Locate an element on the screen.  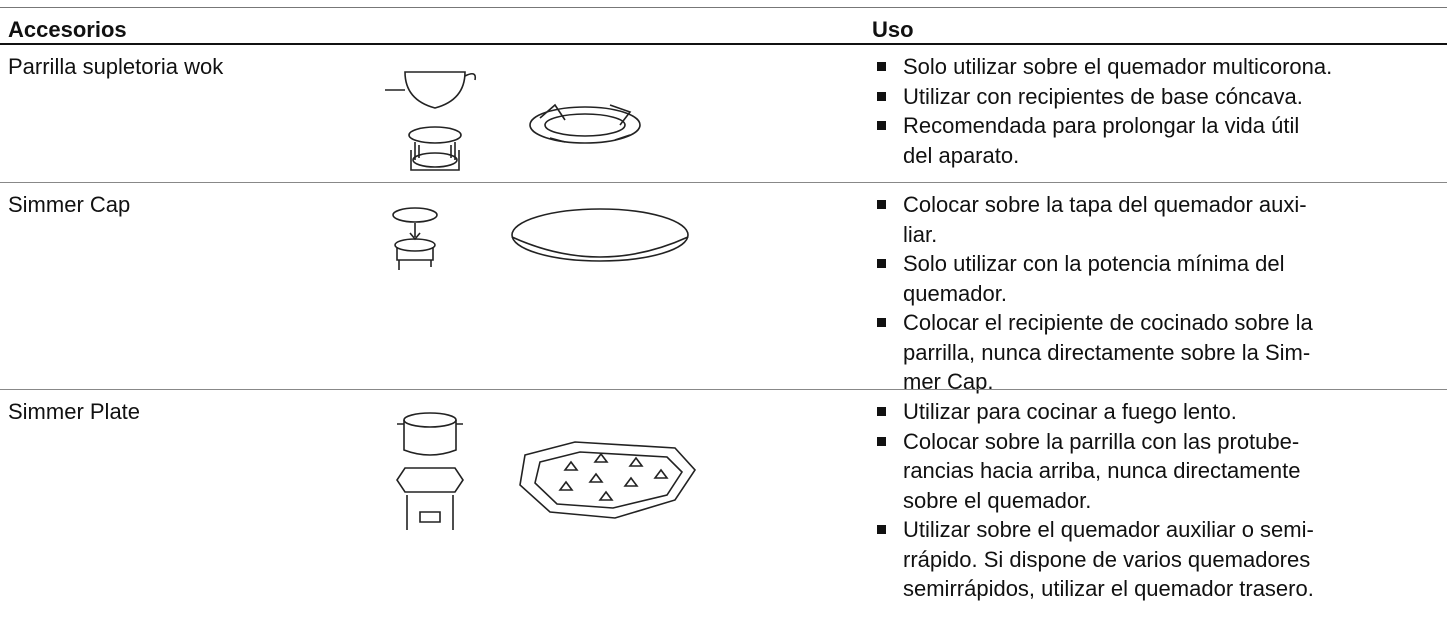
usage-line: Recomendada para prolongar la vida útil is located at coordinates (1101, 125).